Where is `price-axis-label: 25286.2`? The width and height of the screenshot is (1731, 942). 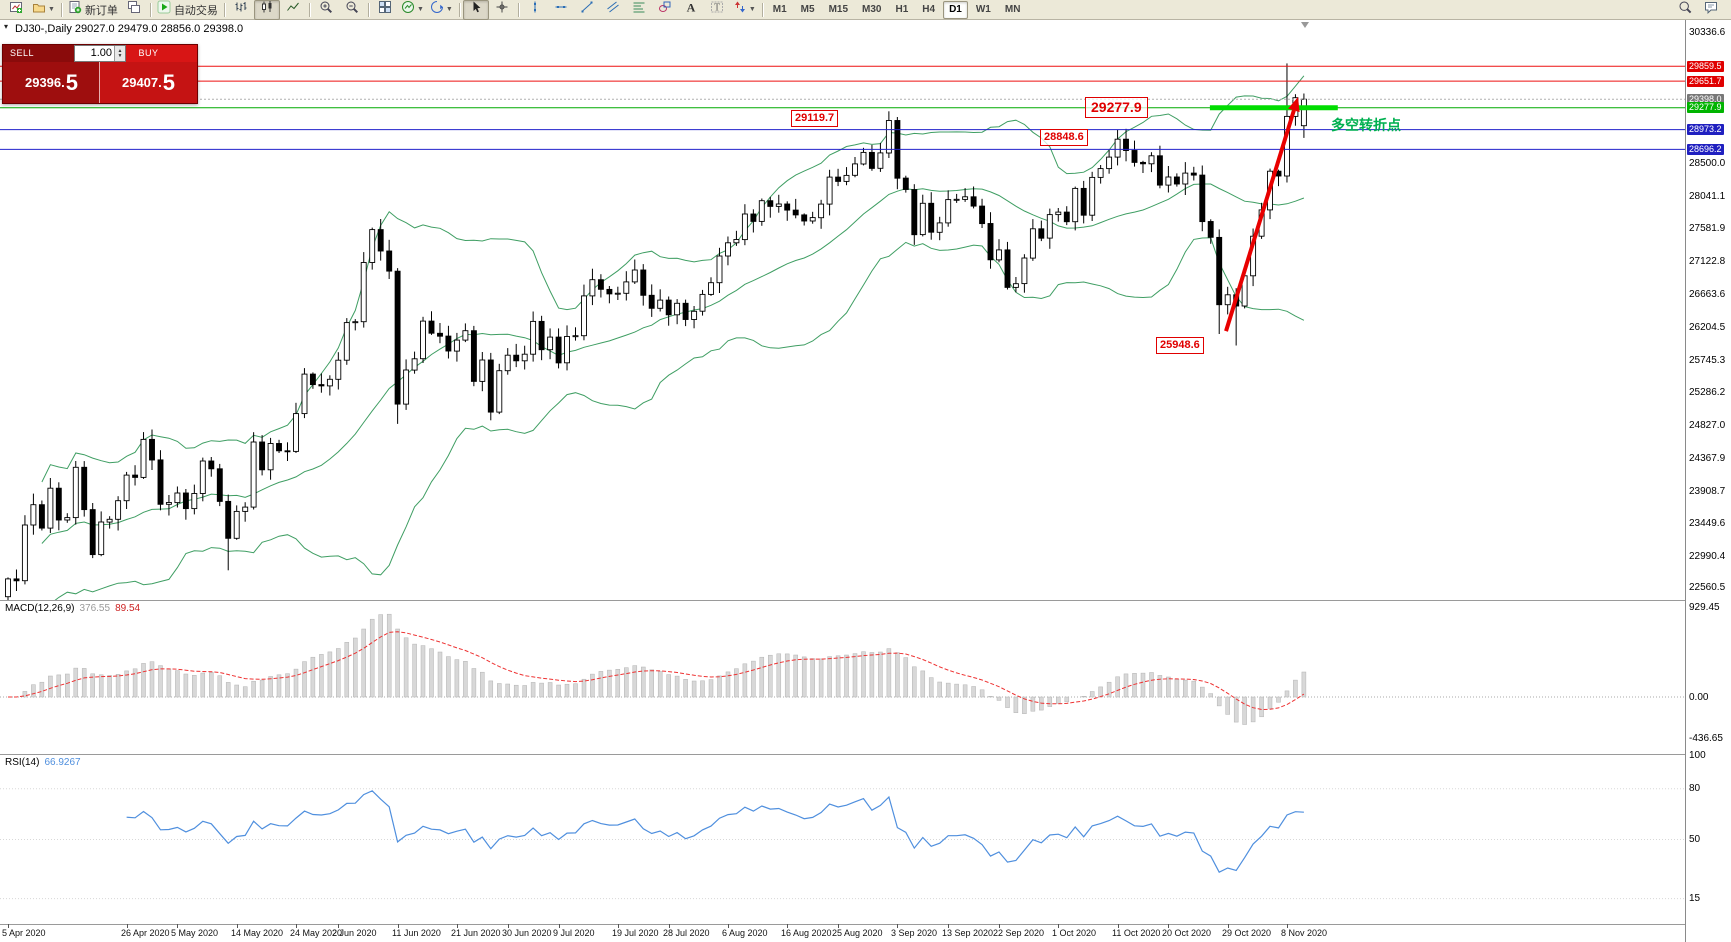 price-axis-label: 25286.2 is located at coordinates (1707, 393).